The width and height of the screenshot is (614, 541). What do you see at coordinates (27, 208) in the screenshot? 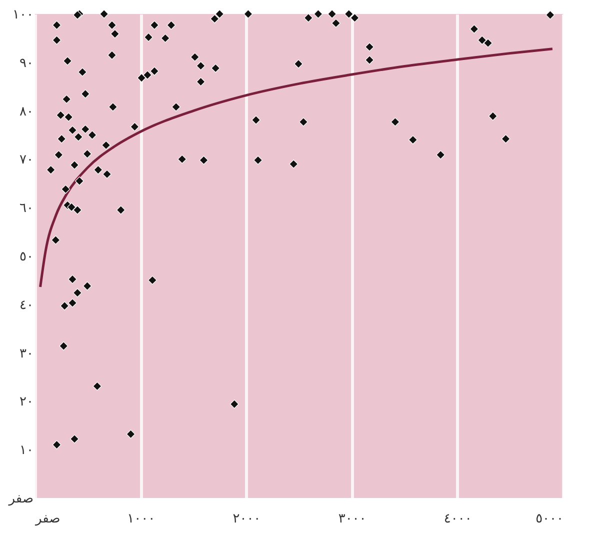
I see `y-tick-label: ٦٠` at bounding box center [27, 208].